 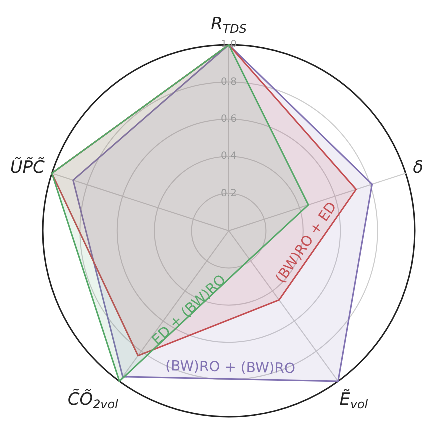 I want to click on spoke-label: ŨP̃C̃, so click(x=28, y=167).